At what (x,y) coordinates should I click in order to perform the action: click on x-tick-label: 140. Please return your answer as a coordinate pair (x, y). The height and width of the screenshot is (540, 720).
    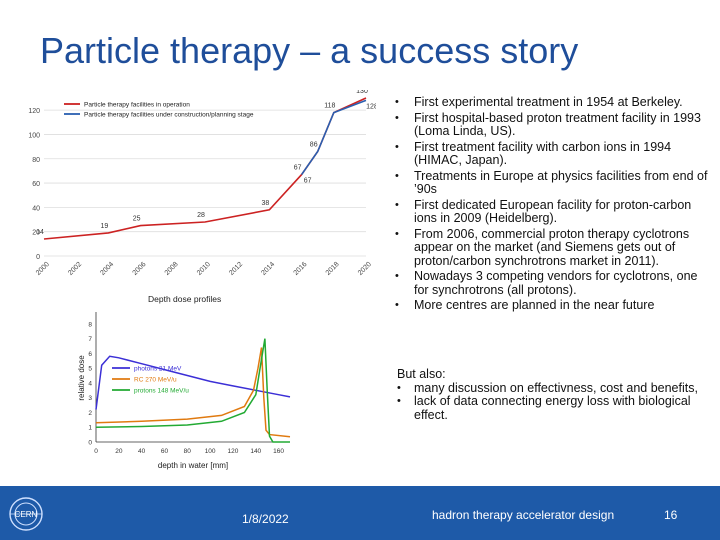
    Looking at the image, I should click on (255, 451).